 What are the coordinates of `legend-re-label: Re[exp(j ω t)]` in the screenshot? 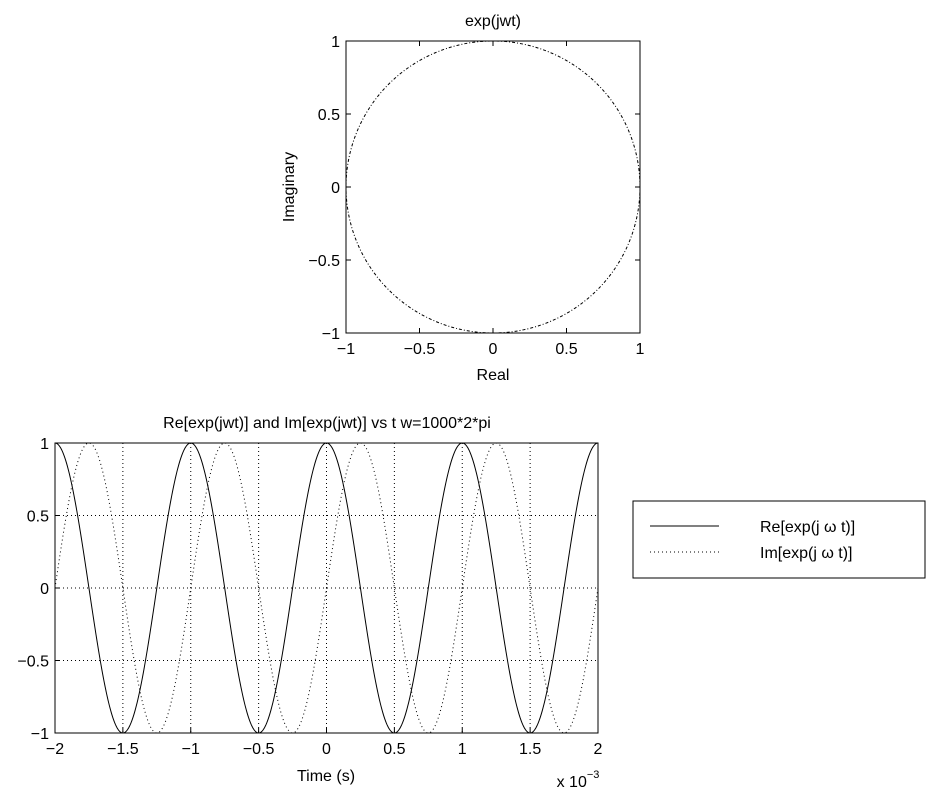 It's located at (807, 527).